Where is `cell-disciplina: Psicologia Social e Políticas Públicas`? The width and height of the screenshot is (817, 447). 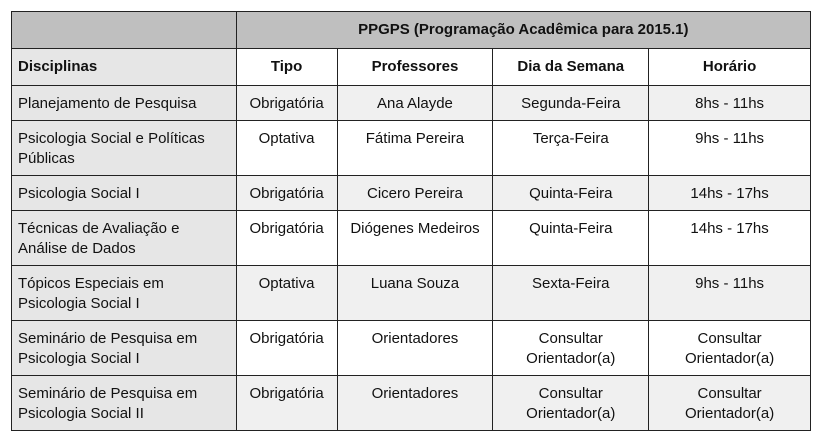
cell-disciplina: Psicologia Social e Políticas Públicas is located at coordinates (124, 148).